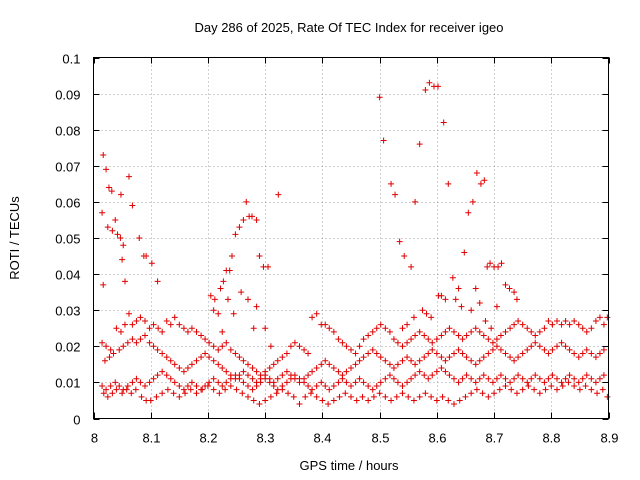 This screenshot has height=480, width=640. What do you see at coordinates (349, 465) in the screenshot?
I see `x-axis-label: GPS time / hours` at bounding box center [349, 465].